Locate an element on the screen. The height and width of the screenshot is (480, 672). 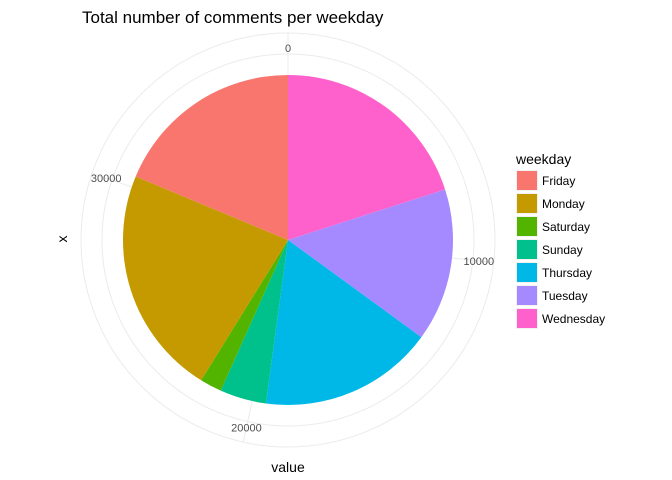
legend-label: Tuesday is located at coordinates (565, 296).